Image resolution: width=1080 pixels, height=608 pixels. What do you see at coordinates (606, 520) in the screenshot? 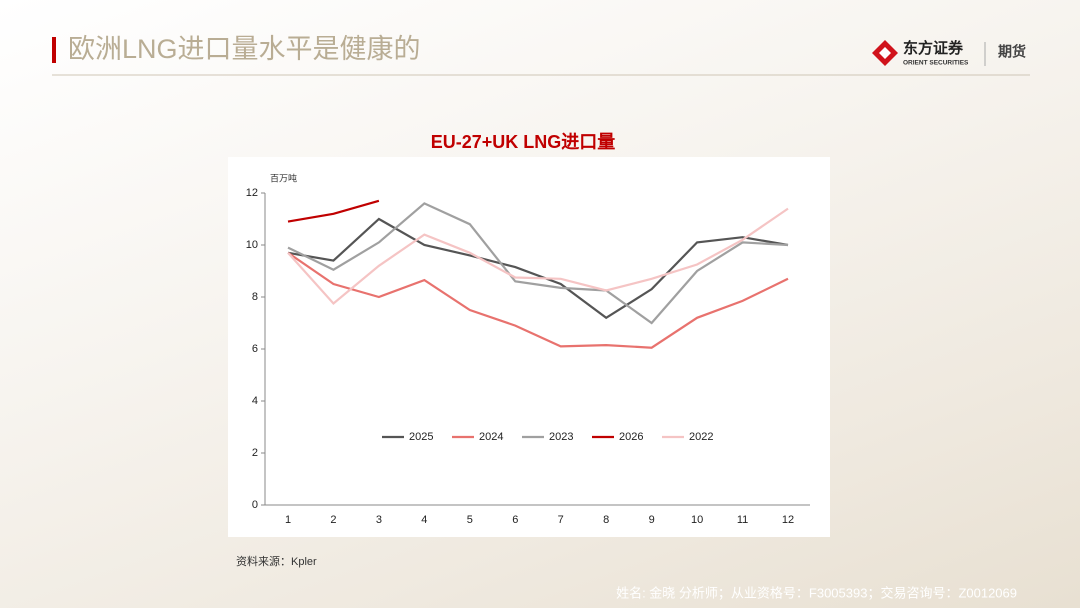
I see `x-tick-label: 8` at bounding box center [606, 520].